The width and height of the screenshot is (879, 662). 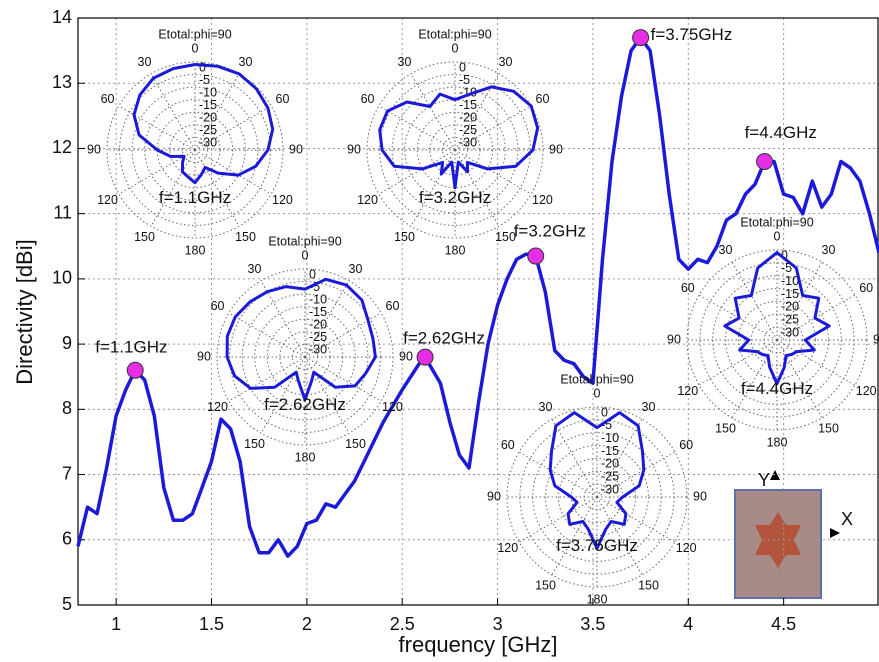 What do you see at coordinates (62, 147) in the screenshot?
I see `y-tick-label: 12` at bounding box center [62, 147].